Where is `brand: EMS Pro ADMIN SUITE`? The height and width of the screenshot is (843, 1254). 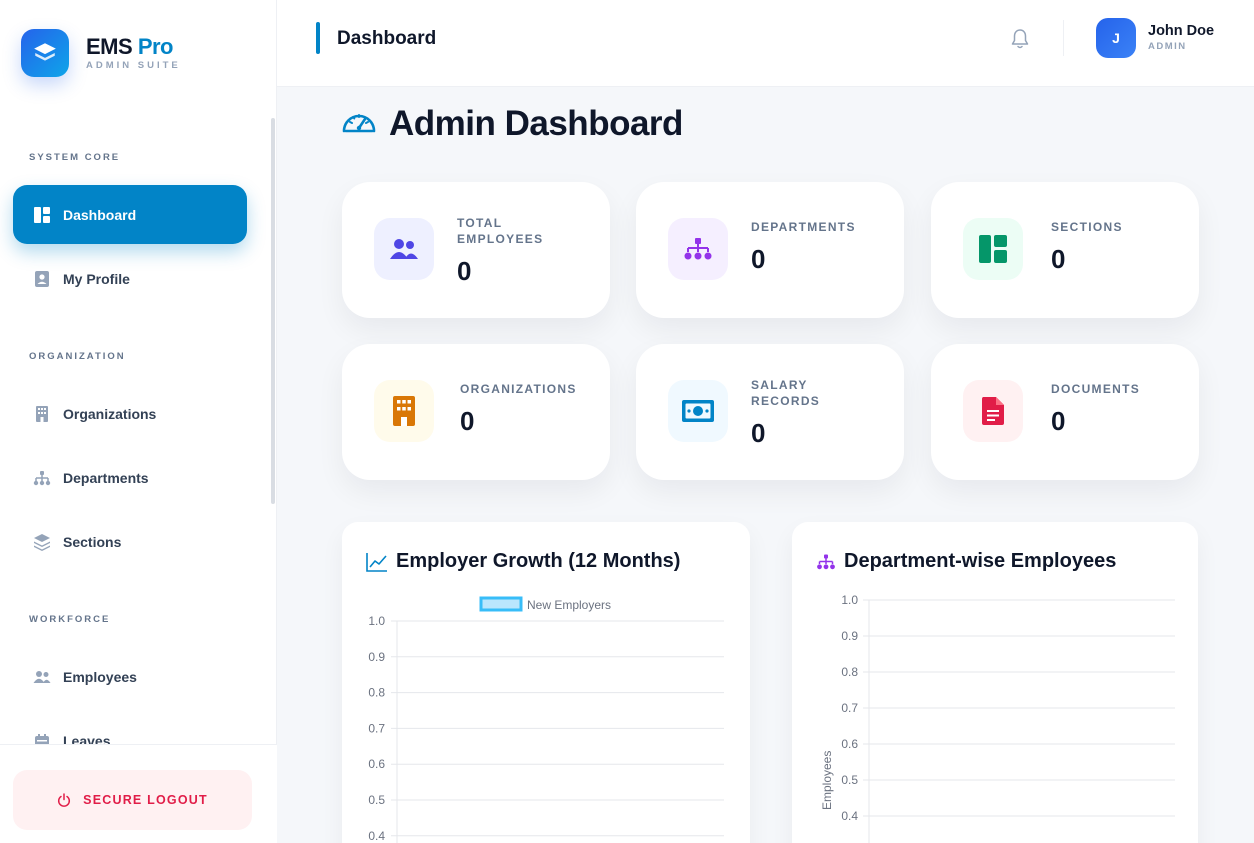
brand: EMS Pro ADMIN SUITE is located at coordinates (101, 53).